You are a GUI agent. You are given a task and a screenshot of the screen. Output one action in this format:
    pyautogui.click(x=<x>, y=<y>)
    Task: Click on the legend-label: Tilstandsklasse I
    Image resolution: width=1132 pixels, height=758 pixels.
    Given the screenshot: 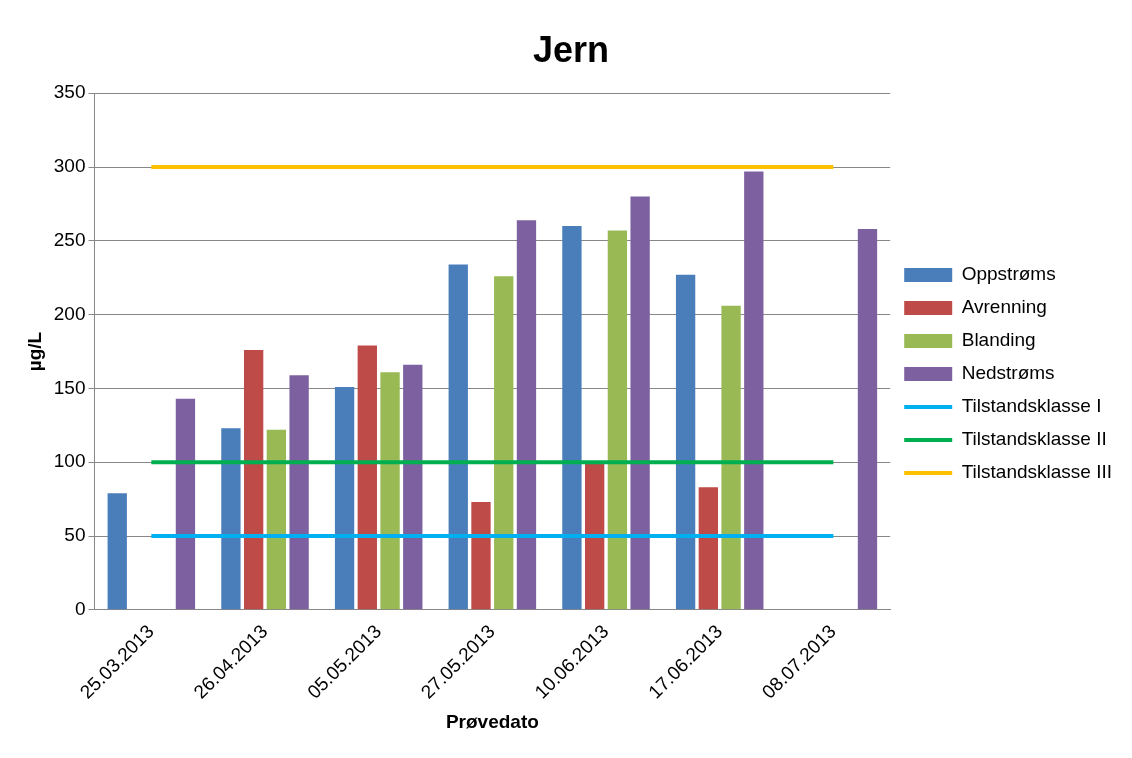 What is the action you would take?
    pyautogui.click(x=1031, y=406)
    